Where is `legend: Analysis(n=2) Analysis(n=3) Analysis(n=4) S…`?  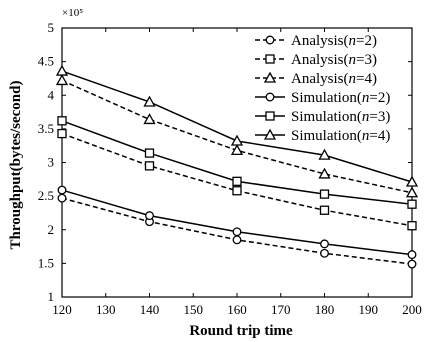
legend: Analysis(n=2) Analysis(n=3) Analysis(n=4) S… is located at coordinates (322, 88).